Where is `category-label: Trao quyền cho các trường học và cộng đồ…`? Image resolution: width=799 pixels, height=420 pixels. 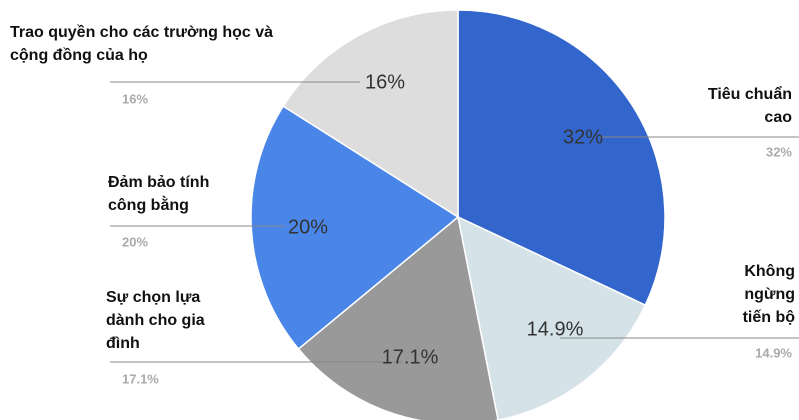 category-label: Trao quyền cho các trường học và cộng đồ… is located at coordinates (142, 44).